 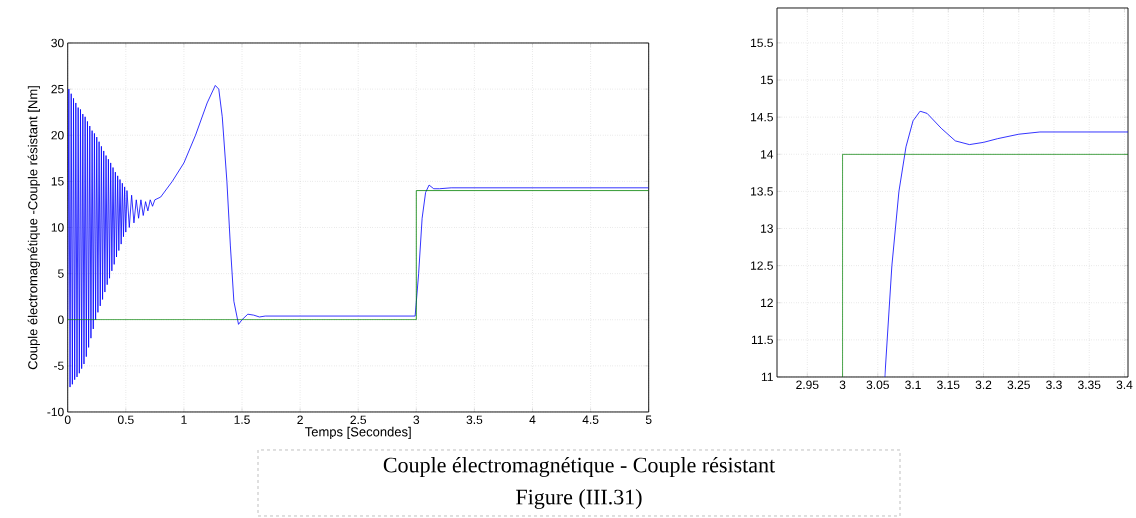 I want to click on x-tick-label: 4, so click(x=532, y=419).